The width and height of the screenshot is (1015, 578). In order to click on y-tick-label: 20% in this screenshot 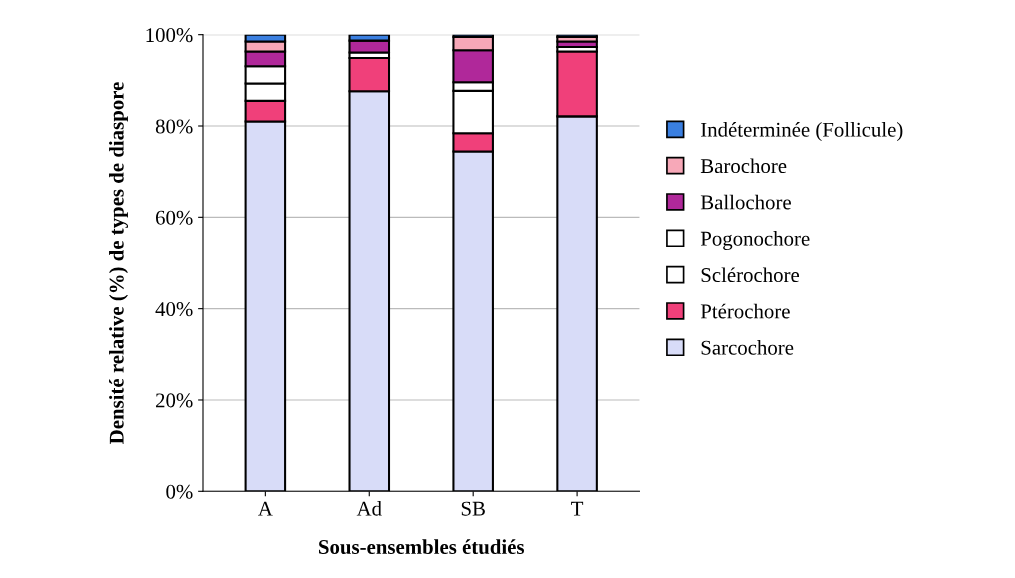, I will do `click(174, 400)`.